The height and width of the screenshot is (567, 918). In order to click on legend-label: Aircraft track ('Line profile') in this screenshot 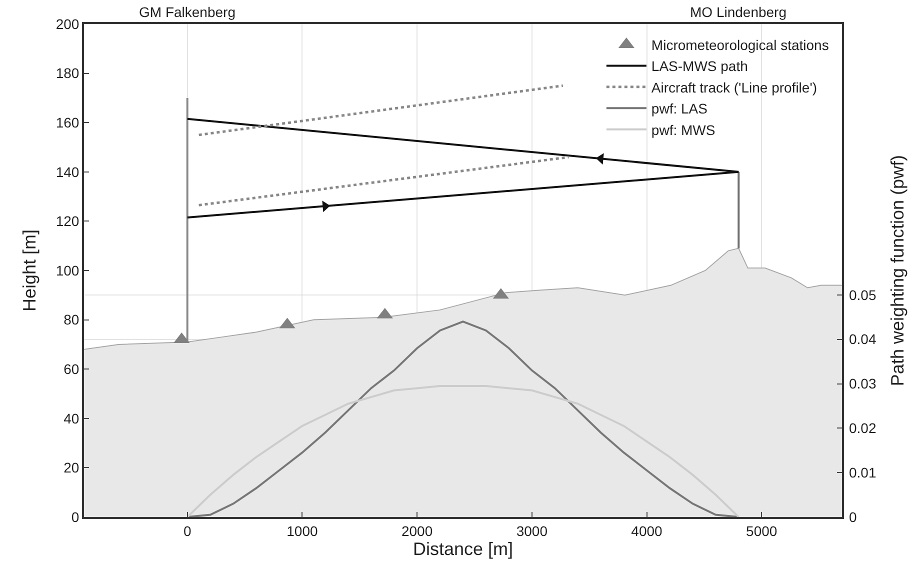, I will do `click(734, 87)`.